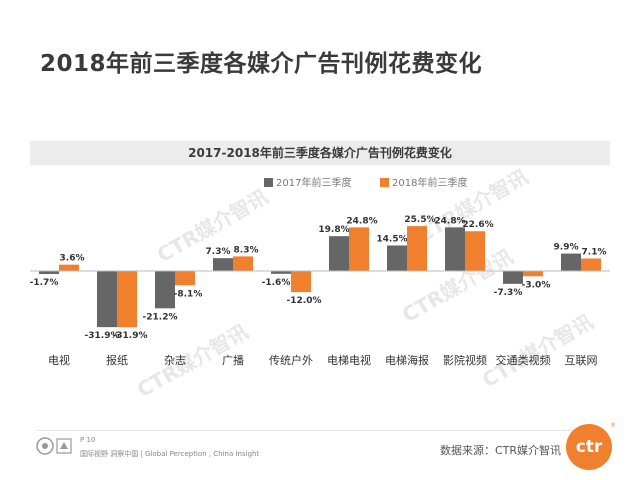  I want to click on legend-label-2018: 2018年前三季度, so click(430, 183).